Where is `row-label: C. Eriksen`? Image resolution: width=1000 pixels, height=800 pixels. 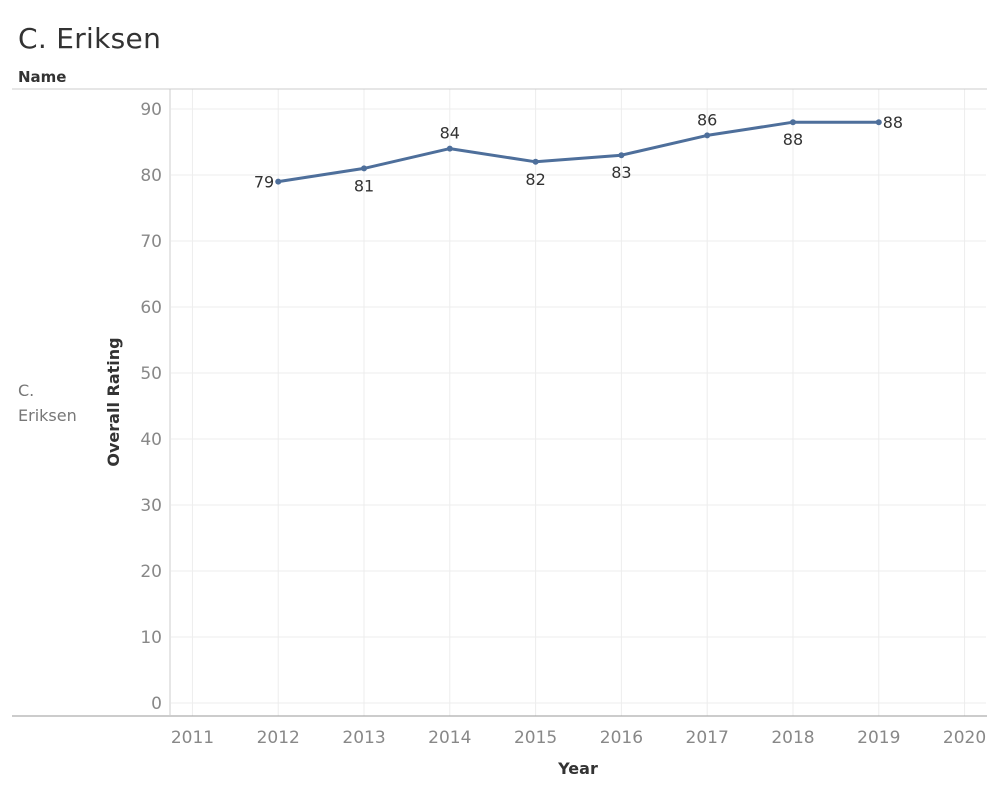
row-label: C. Eriksen is located at coordinates (47, 403).